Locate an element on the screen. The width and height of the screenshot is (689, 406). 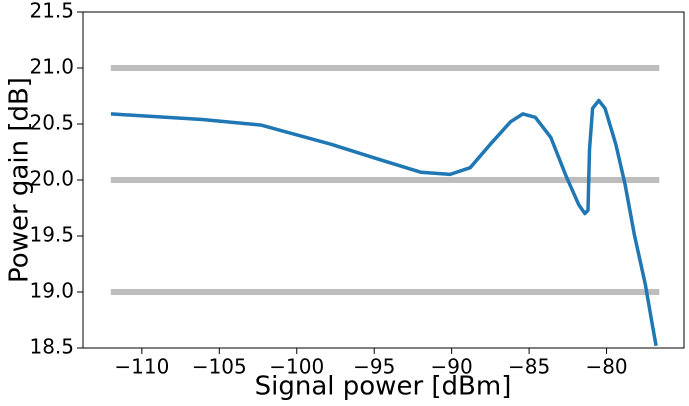
y-tick-label: 21.0 is located at coordinates (51, 67).